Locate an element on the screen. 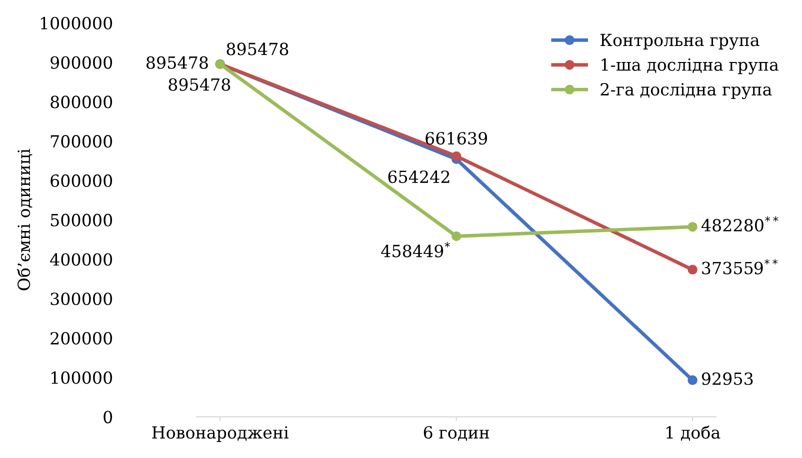 The width and height of the screenshot is (802, 458). y-tick-label: 200000 is located at coordinates (81, 338).